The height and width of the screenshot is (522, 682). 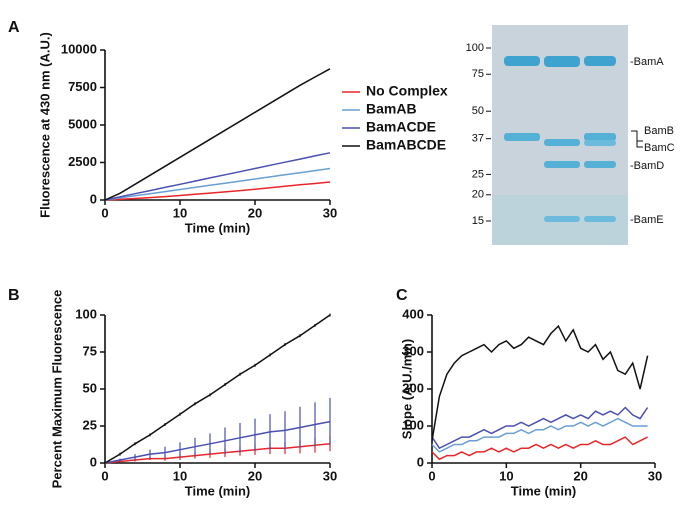 What do you see at coordinates (478, 174) in the screenshot?
I see `marker-label: 25` at bounding box center [478, 174].